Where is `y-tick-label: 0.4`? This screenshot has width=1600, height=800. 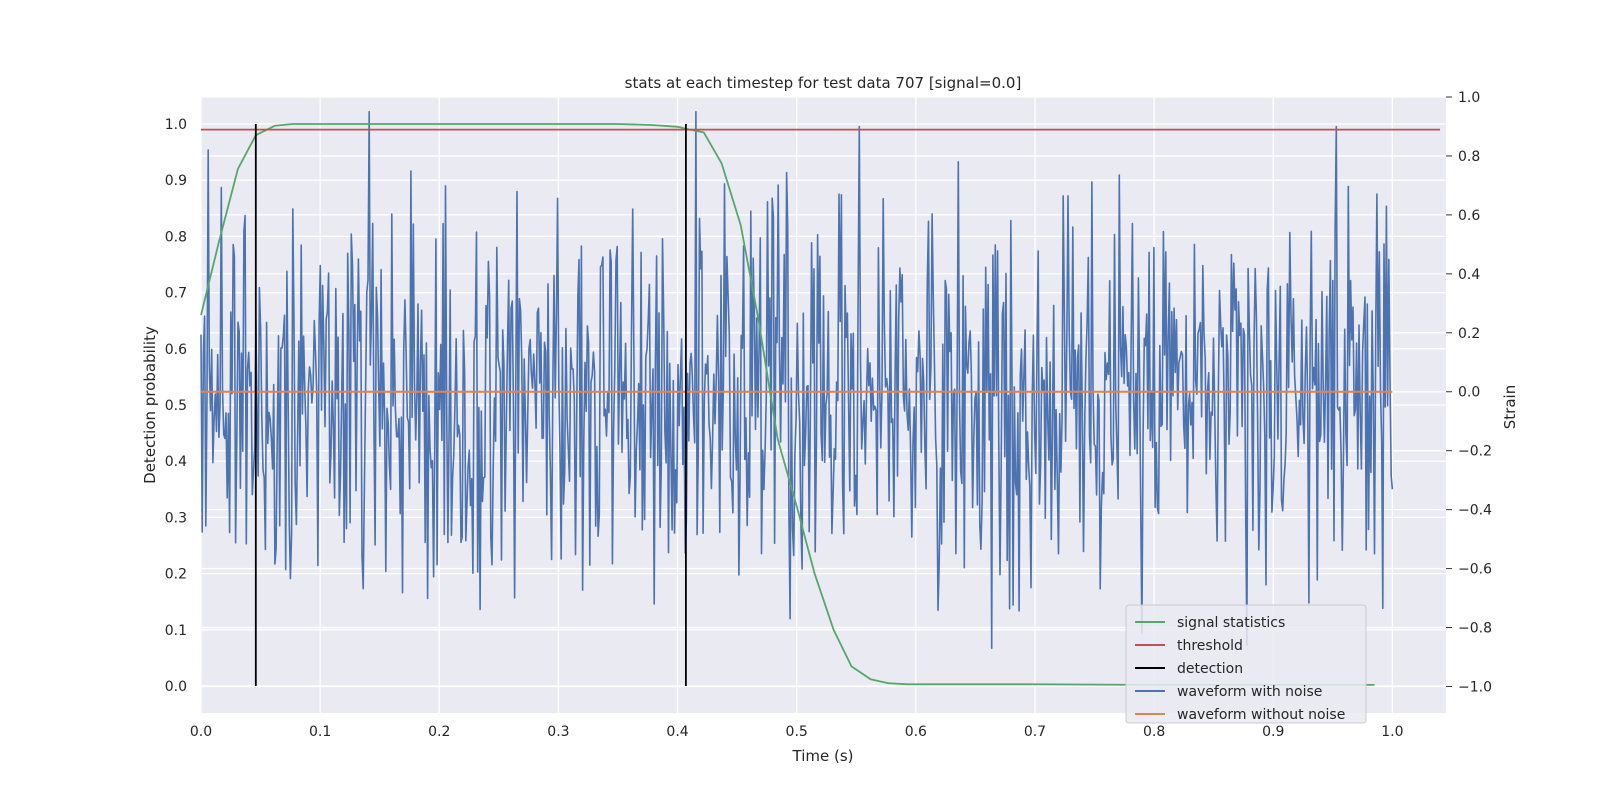
y-tick-label: 0.4 is located at coordinates (176, 462).